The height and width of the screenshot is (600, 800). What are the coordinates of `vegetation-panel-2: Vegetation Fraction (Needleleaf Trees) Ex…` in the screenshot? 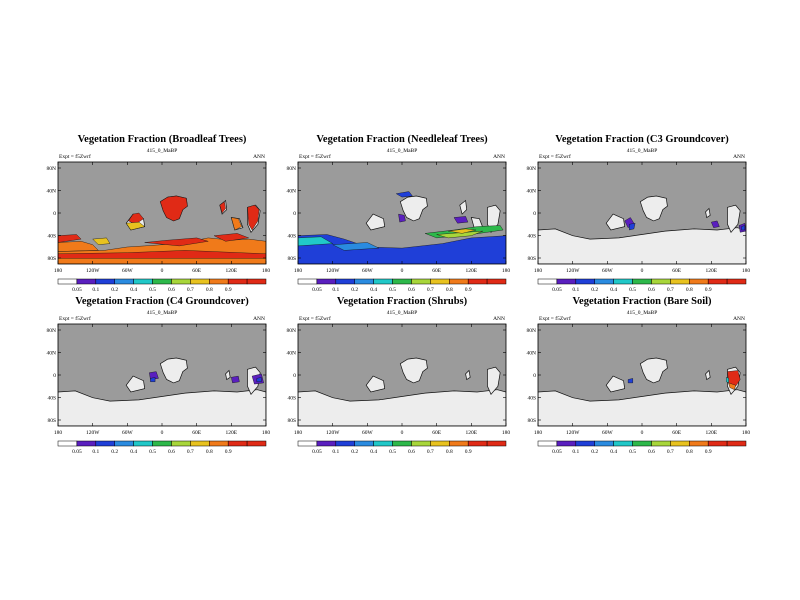 It's located at (399, 213).